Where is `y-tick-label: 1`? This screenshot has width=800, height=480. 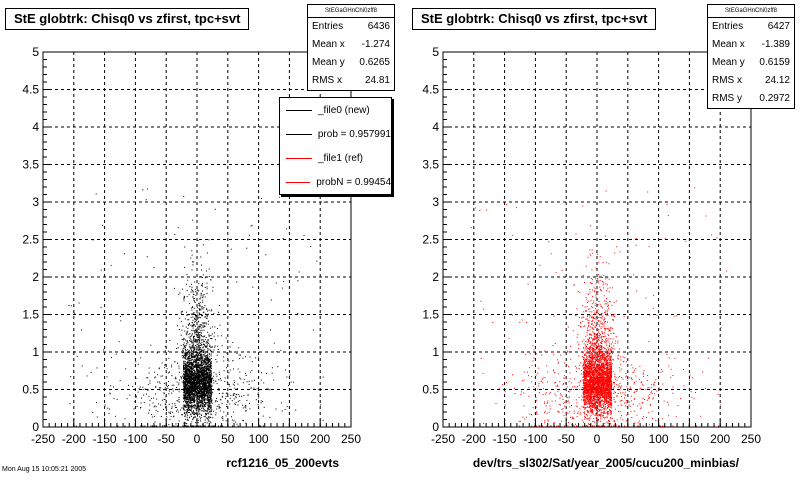
y-tick-label: 1 is located at coordinates (35, 352).